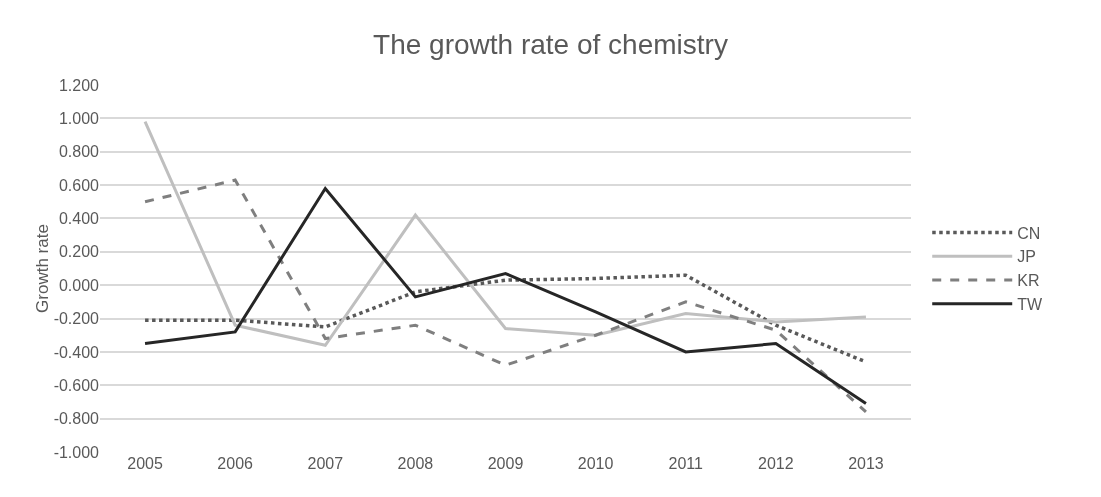  Describe the element at coordinates (1026, 257) in the screenshot. I see `legend-label: JP` at that location.